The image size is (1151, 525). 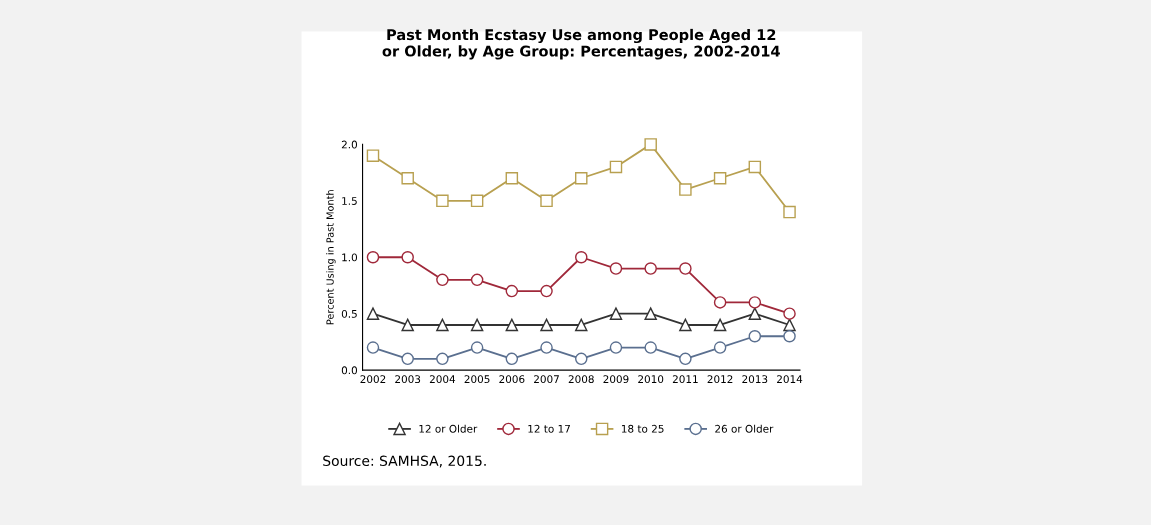 What do you see at coordinates (331, 257) in the screenshot?
I see `y-axis-title: Percent Using in Past Month` at bounding box center [331, 257].